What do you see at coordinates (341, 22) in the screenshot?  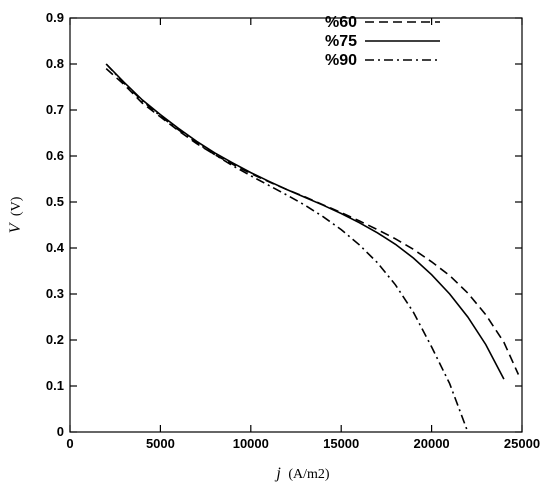 I see `legend-label: %60` at bounding box center [341, 22].